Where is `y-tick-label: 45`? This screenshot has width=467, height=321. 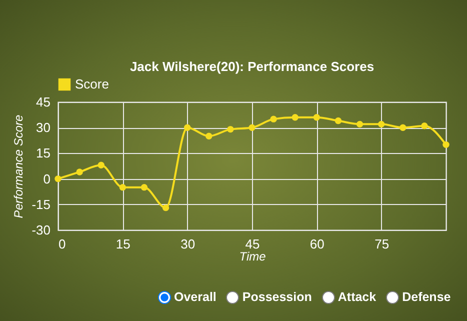 y-tick-label: 45 is located at coordinates (43, 102).